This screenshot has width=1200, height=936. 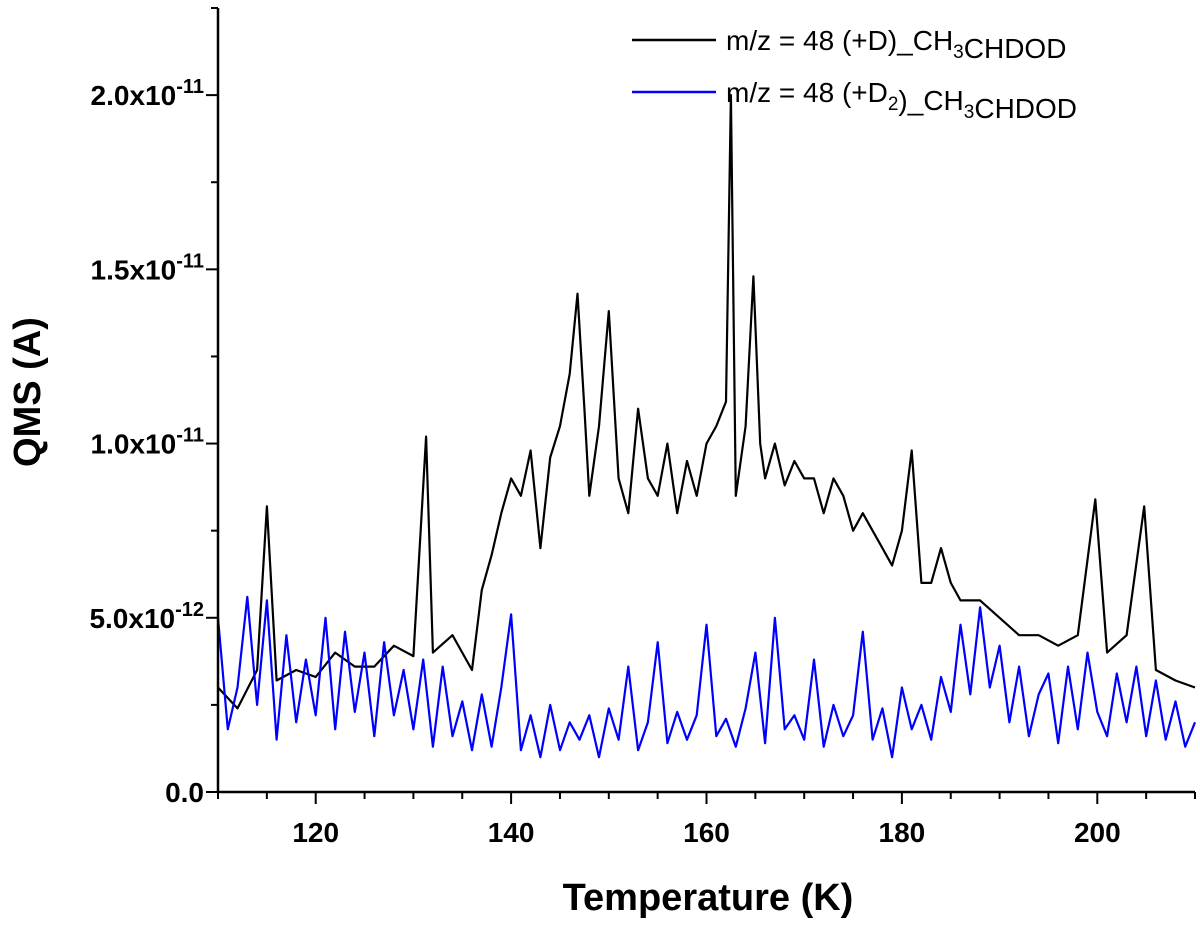 What do you see at coordinates (28, 392) in the screenshot?
I see `y-axis-title: QMS (A)` at bounding box center [28, 392].